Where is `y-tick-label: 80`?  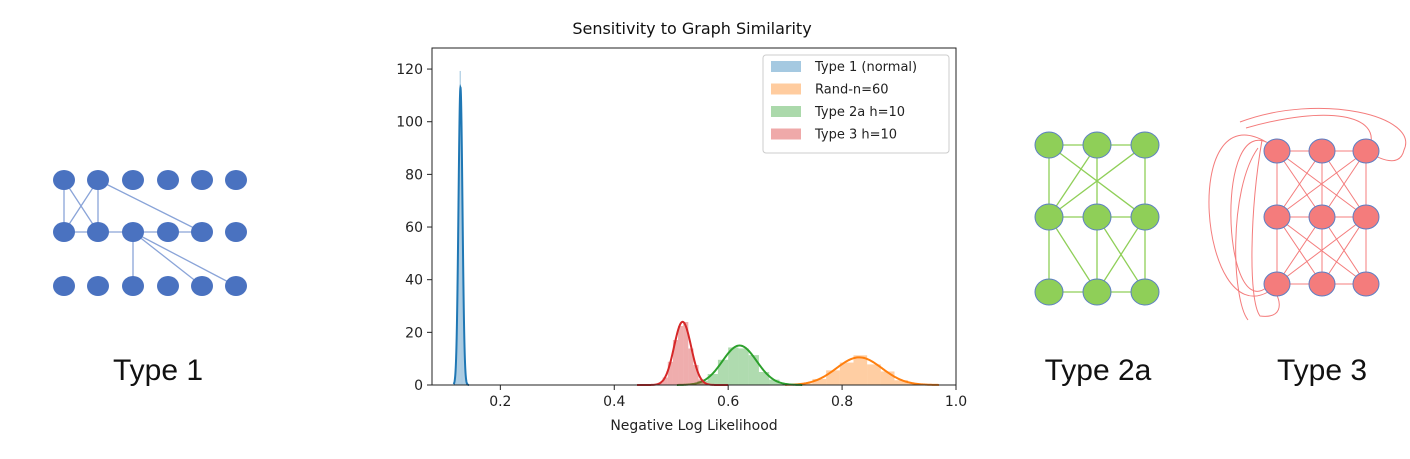
y-tick-label: 80 is located at coordinates (414, 175).